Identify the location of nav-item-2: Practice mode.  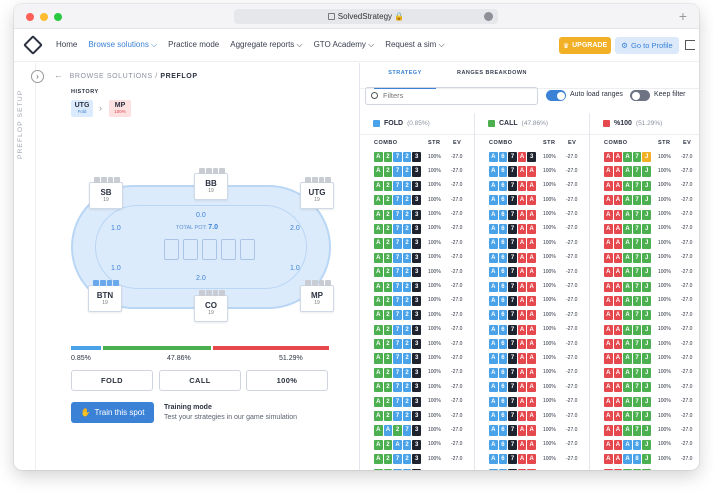
(194, 44).